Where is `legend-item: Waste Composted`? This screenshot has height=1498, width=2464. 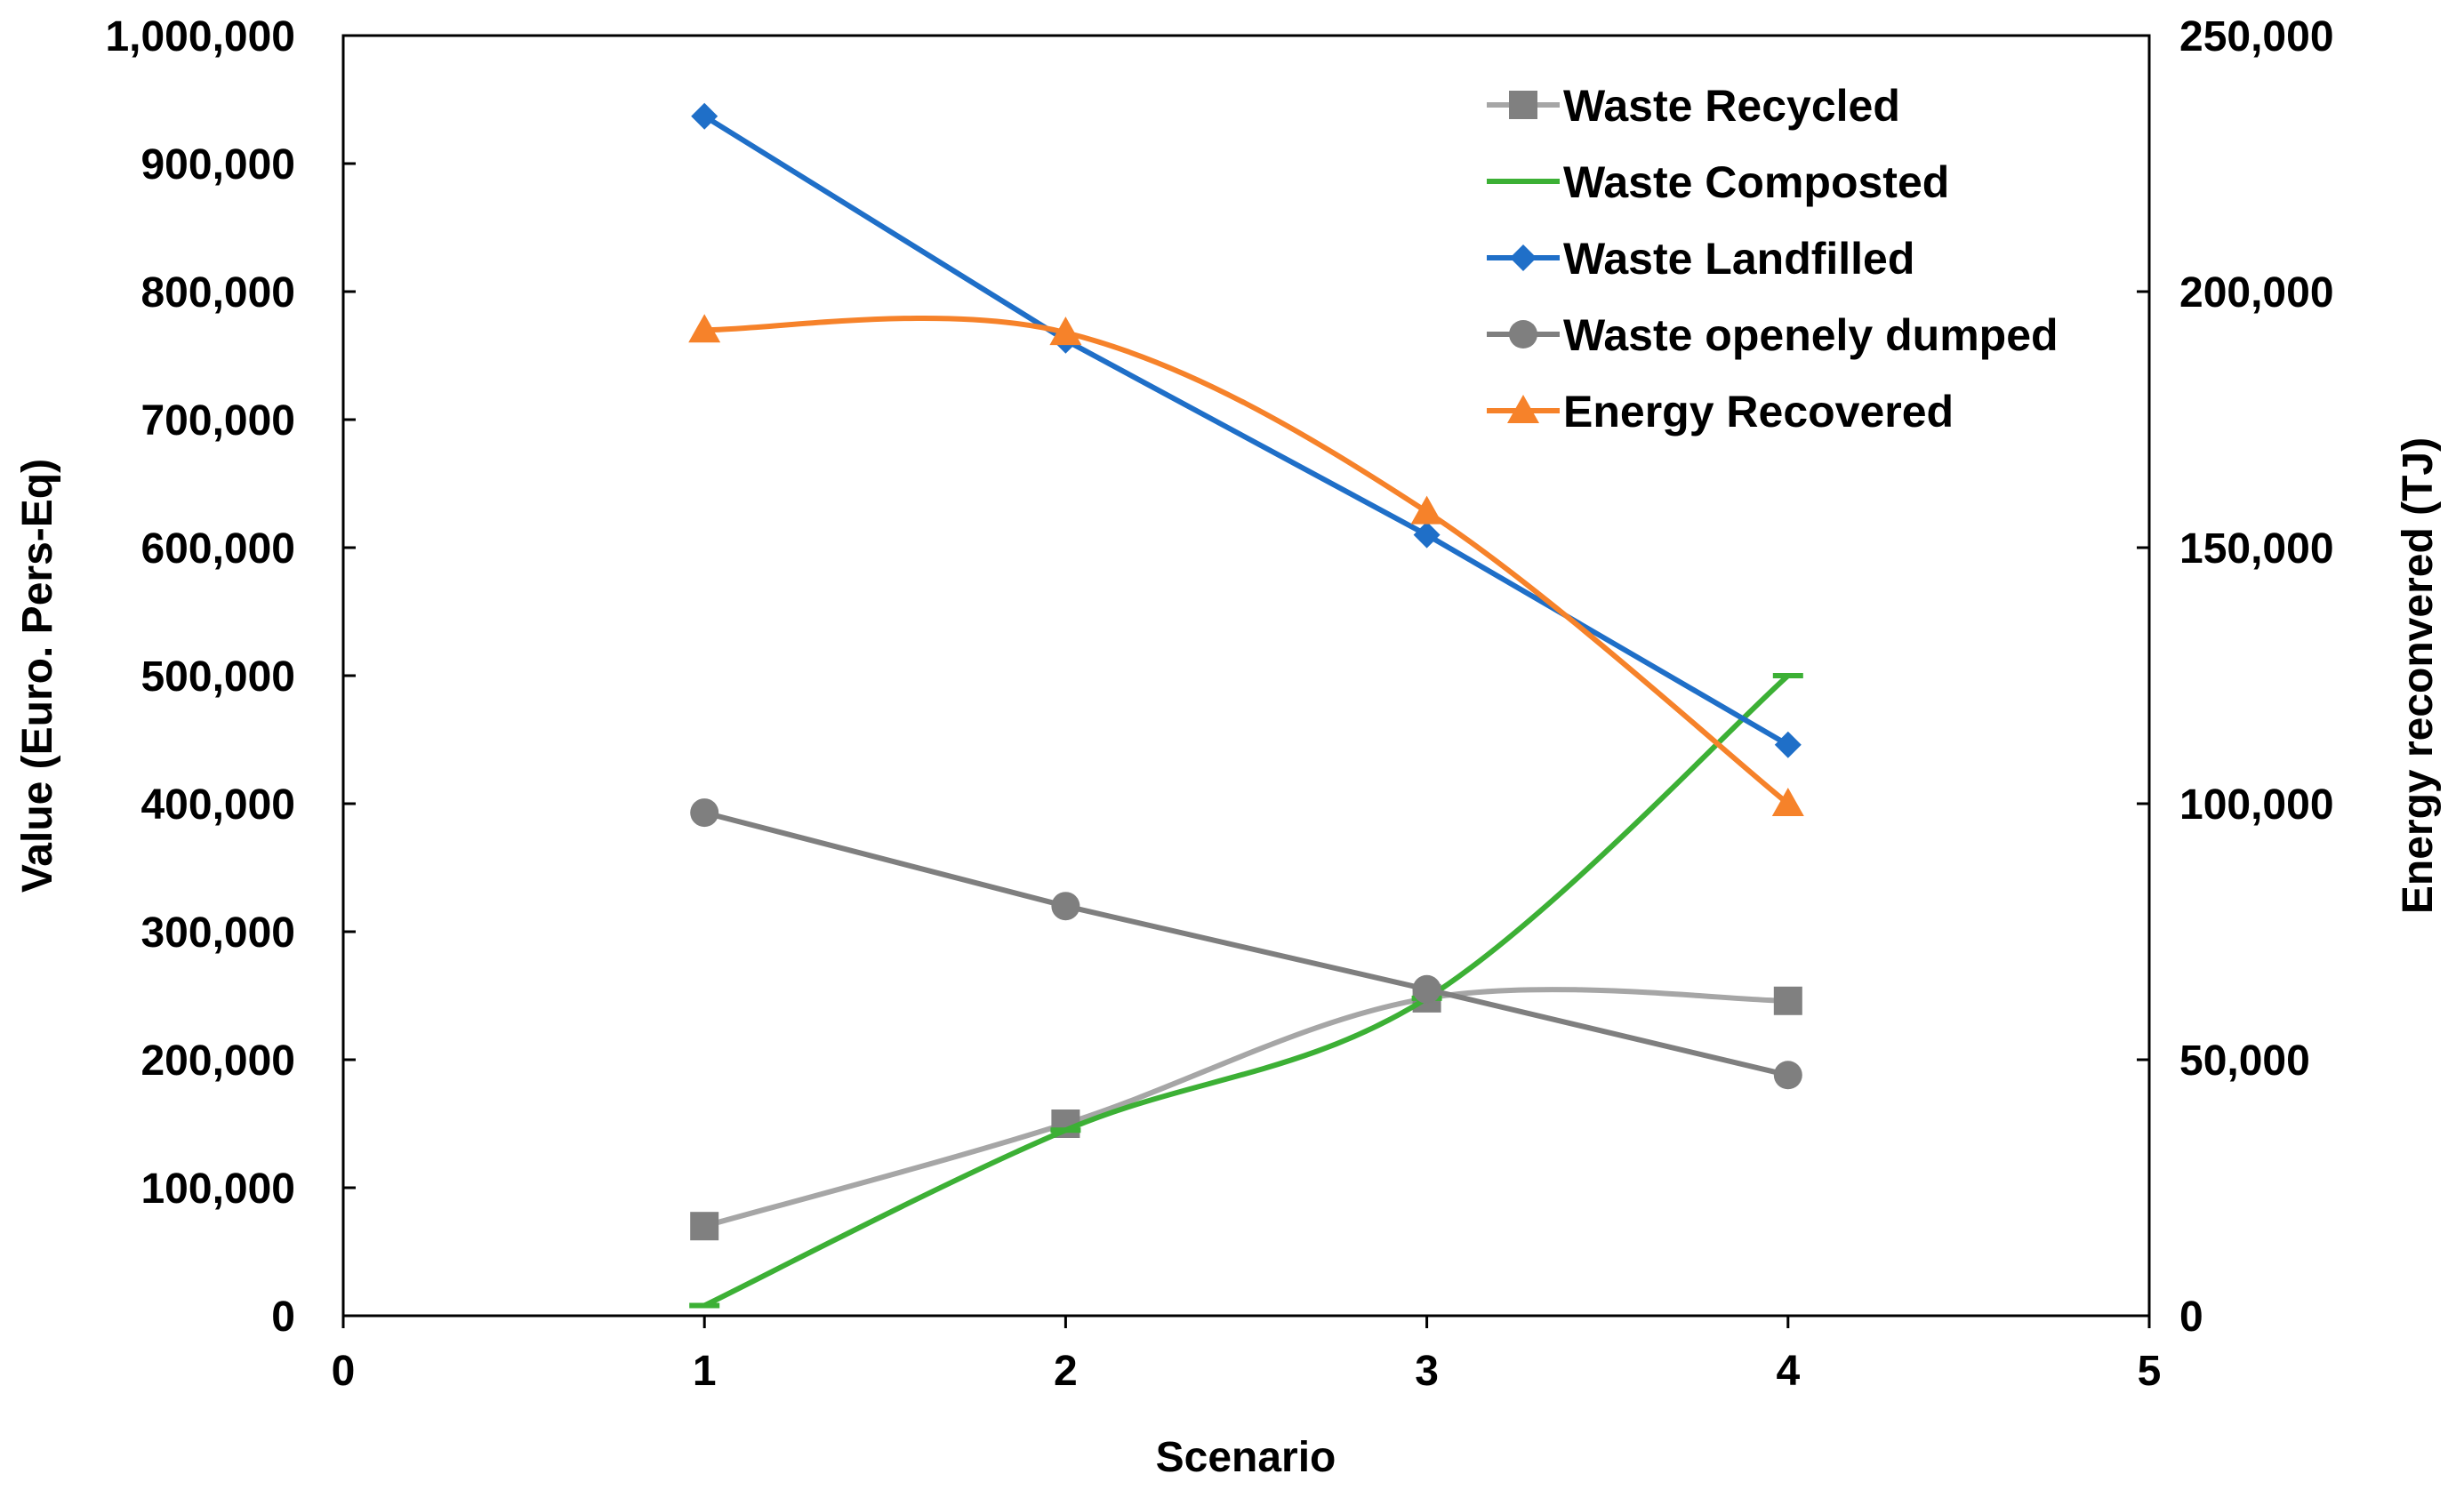 legend-item: Waste Composted is located at coordinates (1718, 182).